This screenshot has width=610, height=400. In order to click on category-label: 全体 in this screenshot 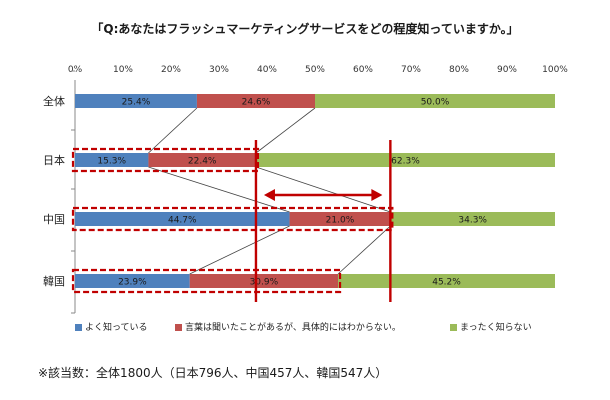, I will do `click(54, 101)`.